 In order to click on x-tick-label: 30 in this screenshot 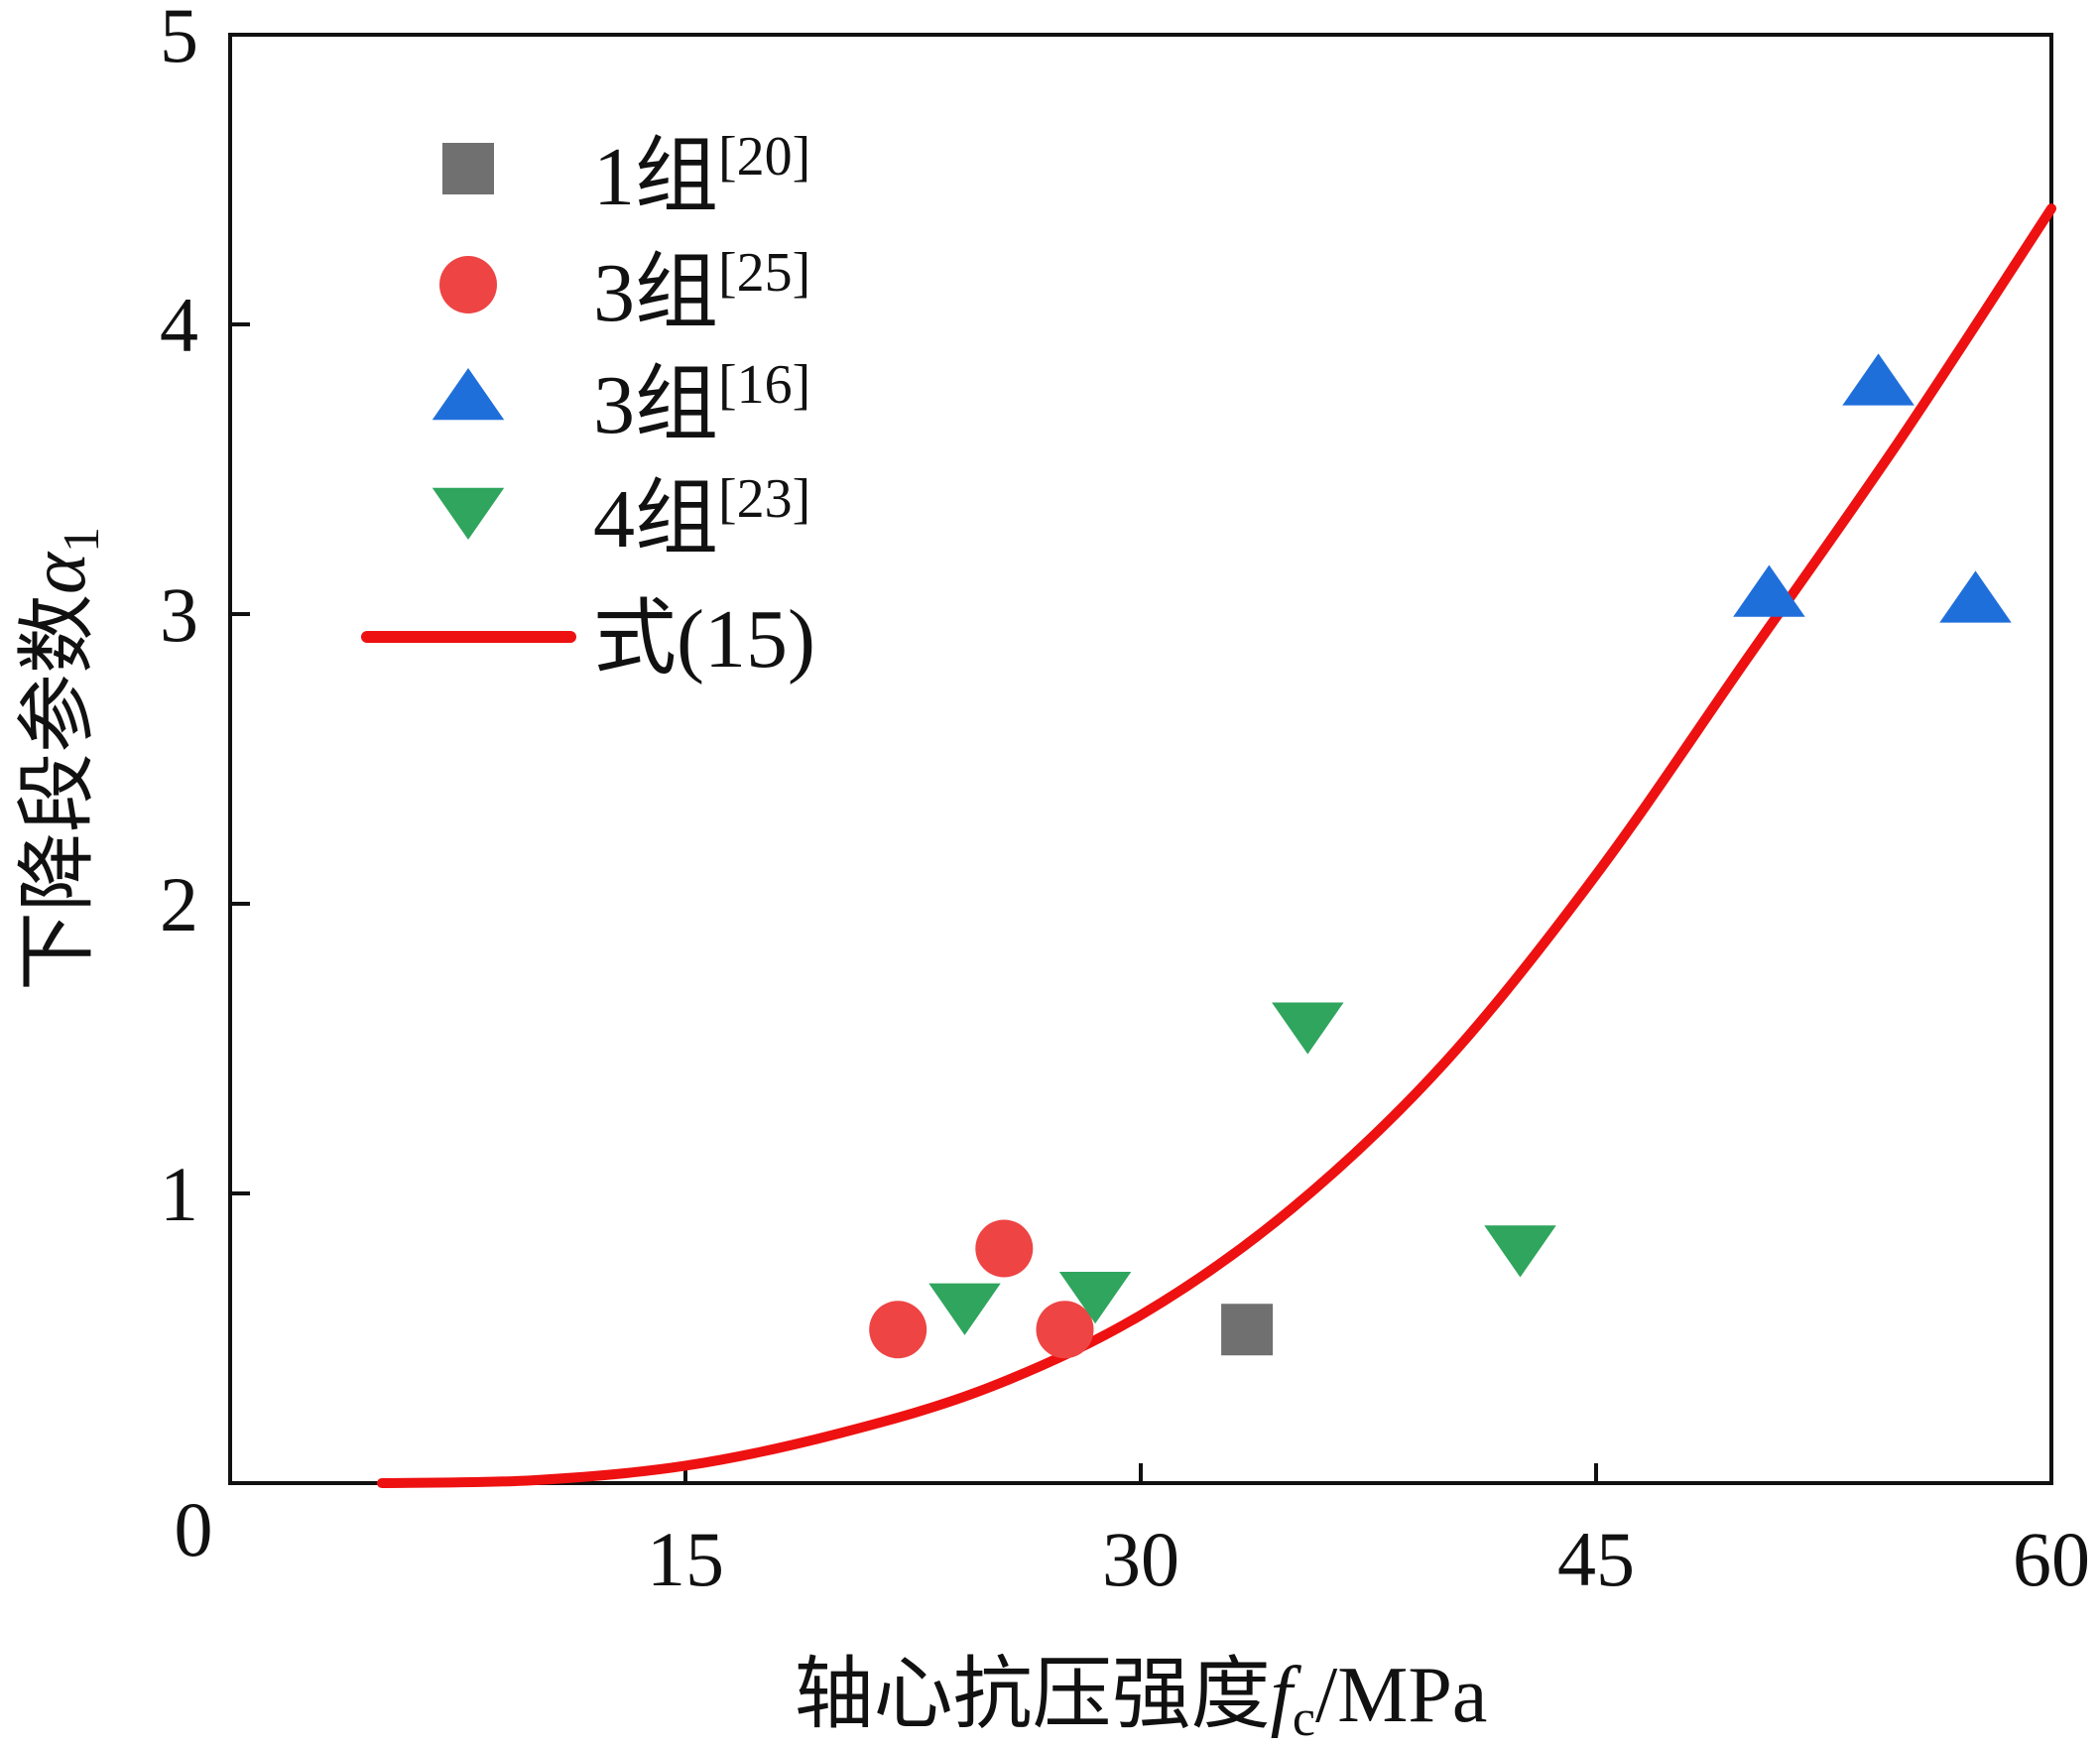, I will do `click(1141, 1559)`.